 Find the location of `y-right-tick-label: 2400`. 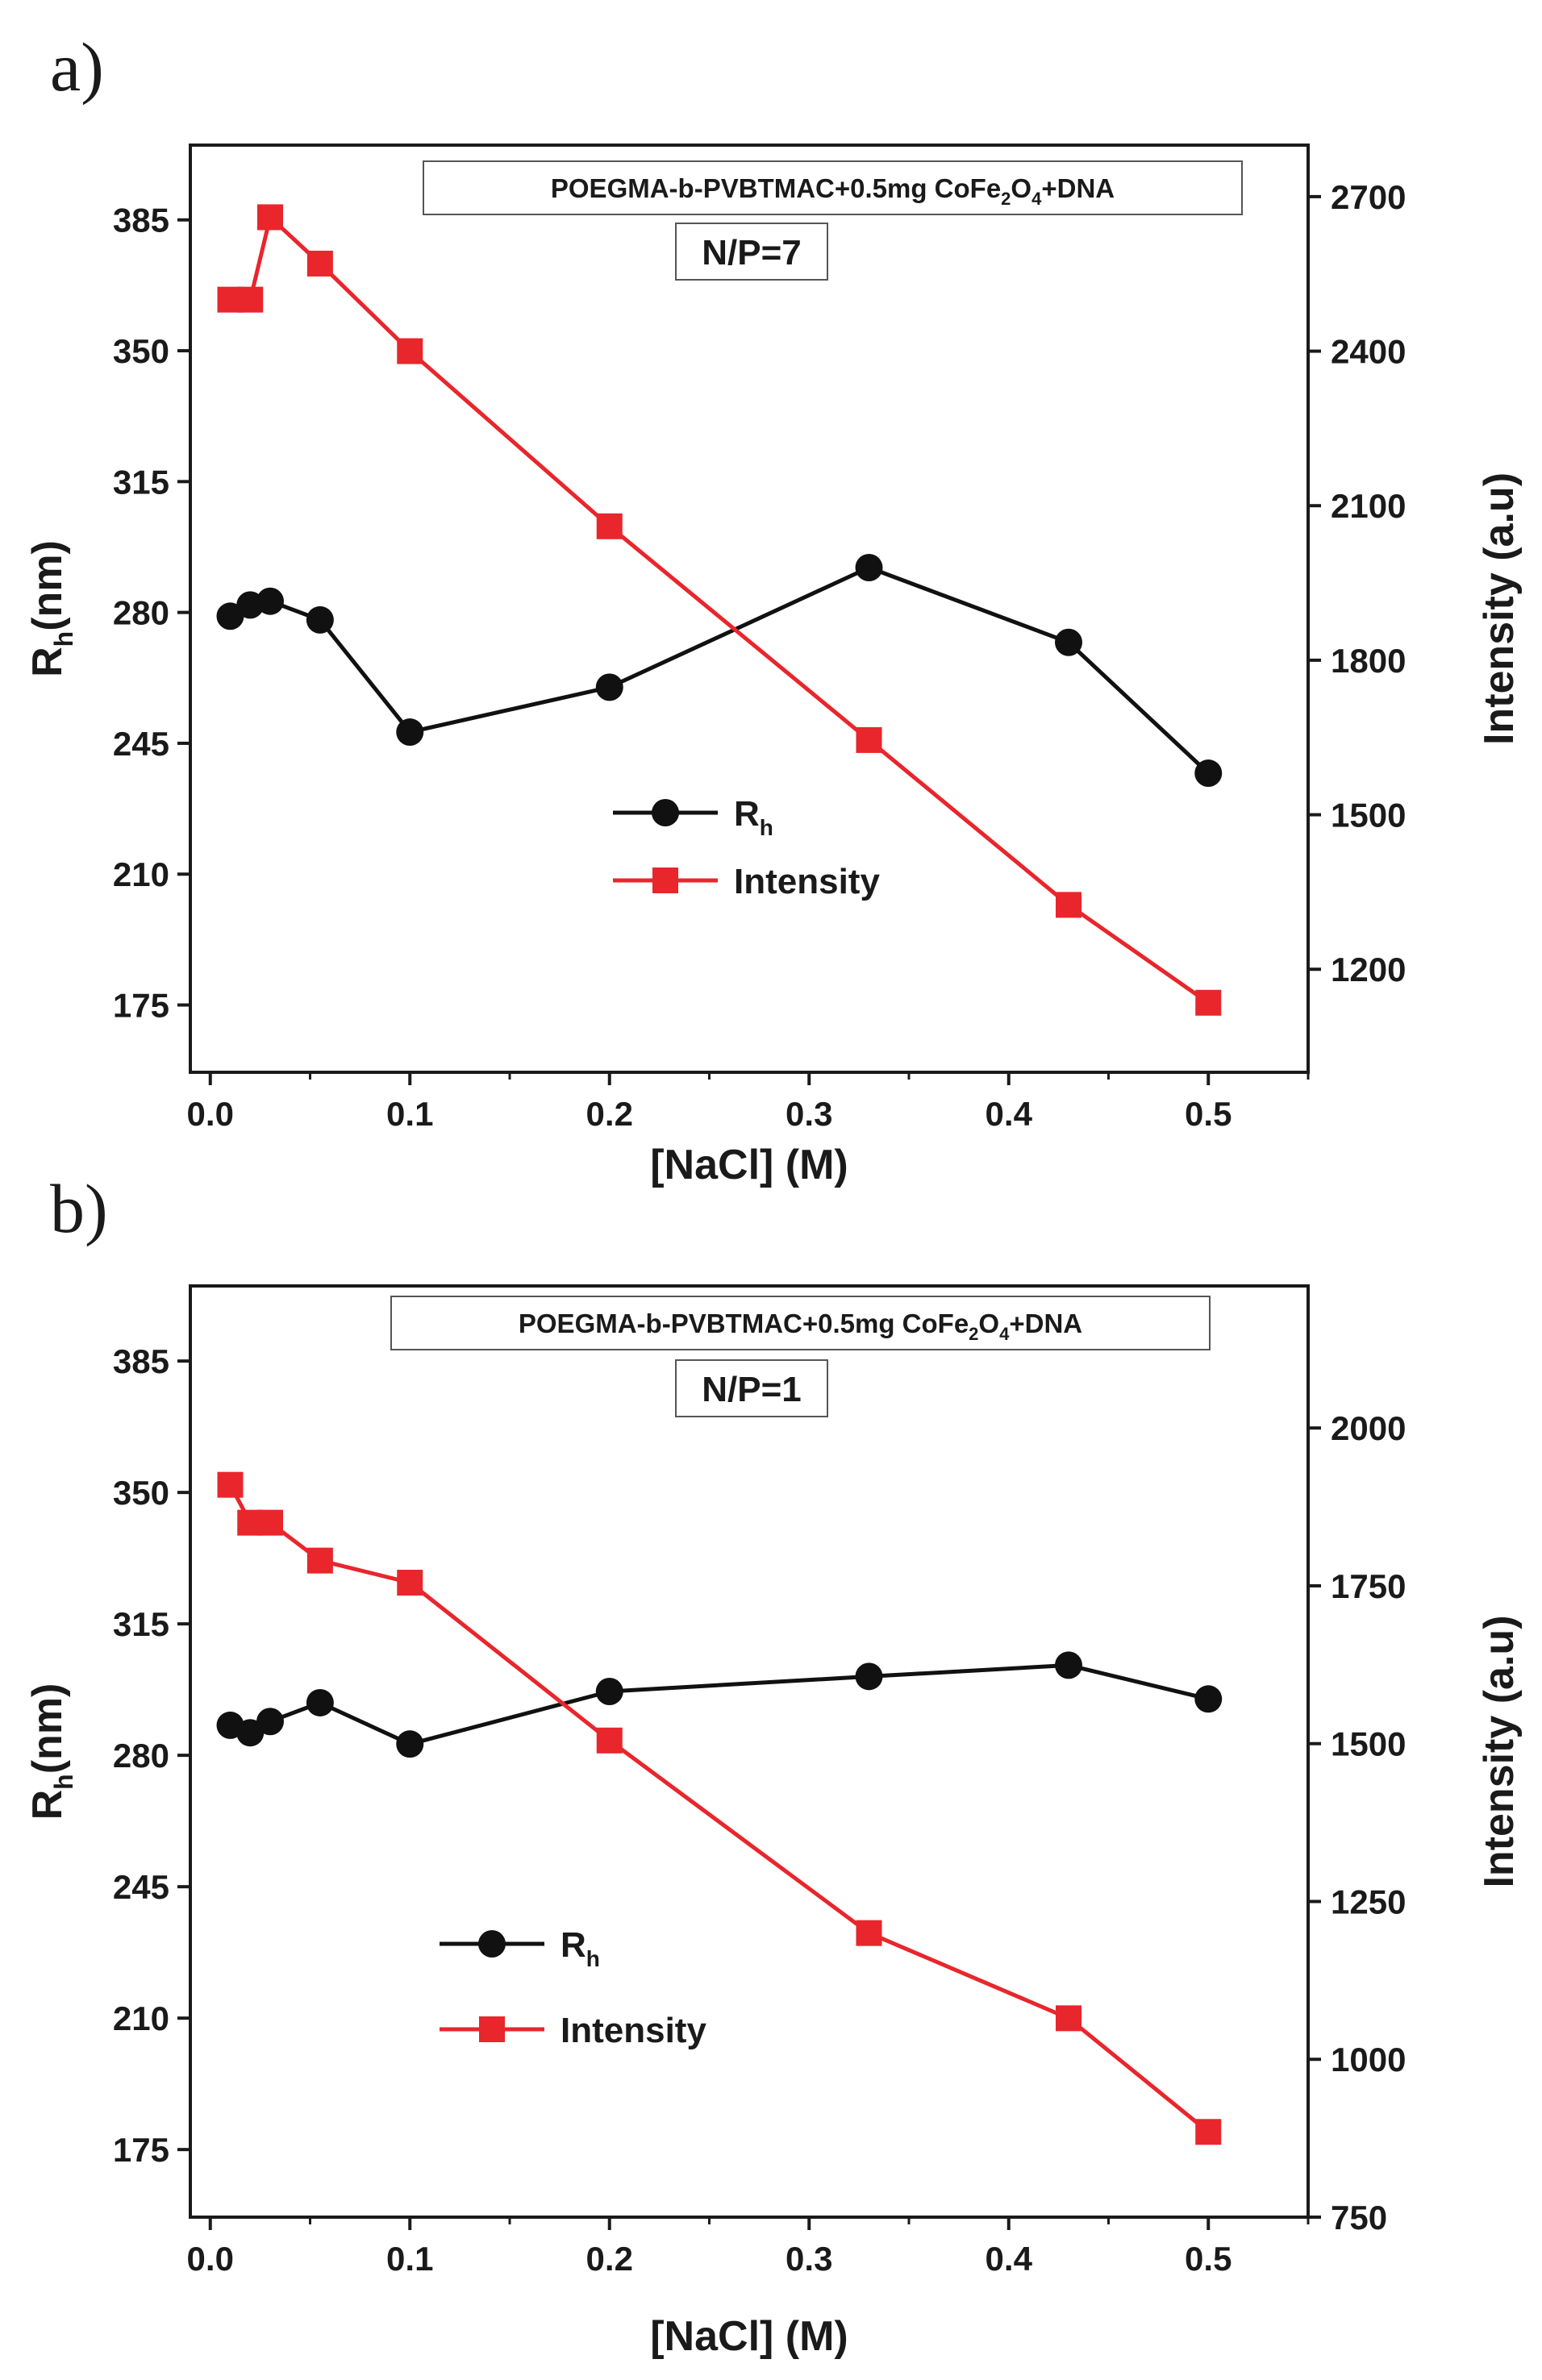

y-right-tick-label: 2400 is located at coordinates (1368, 352).